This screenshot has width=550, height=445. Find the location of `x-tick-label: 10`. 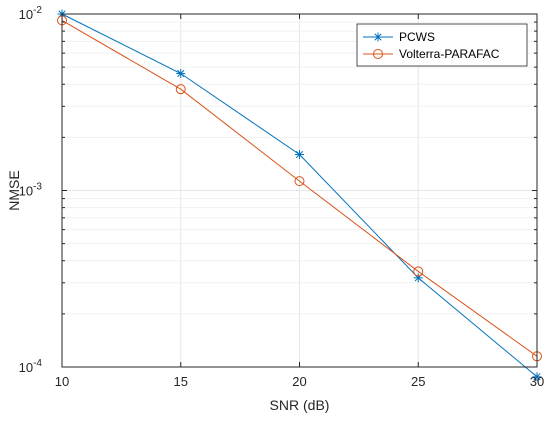

x-tick-label: 10 is located at coordinates (62, 381).